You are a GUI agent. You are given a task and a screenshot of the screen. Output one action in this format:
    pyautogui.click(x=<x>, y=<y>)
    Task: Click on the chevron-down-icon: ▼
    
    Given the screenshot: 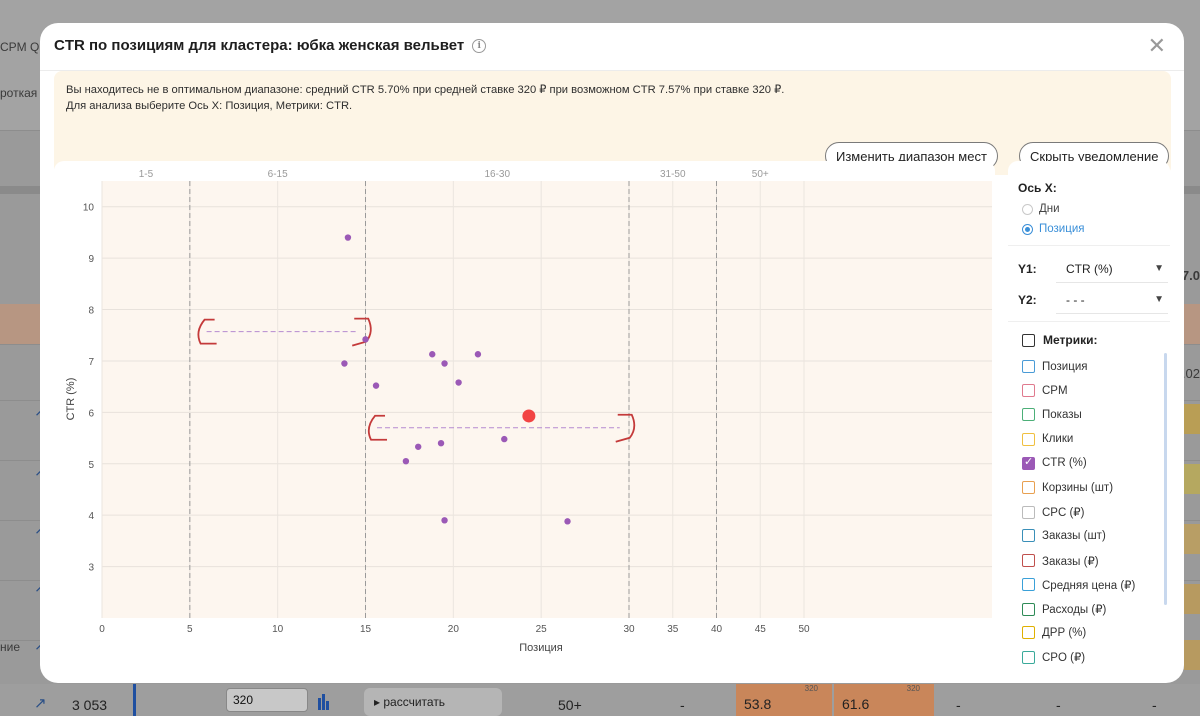 What is the action you would take?
    pyautogui.click(x=1159, y=268)
    